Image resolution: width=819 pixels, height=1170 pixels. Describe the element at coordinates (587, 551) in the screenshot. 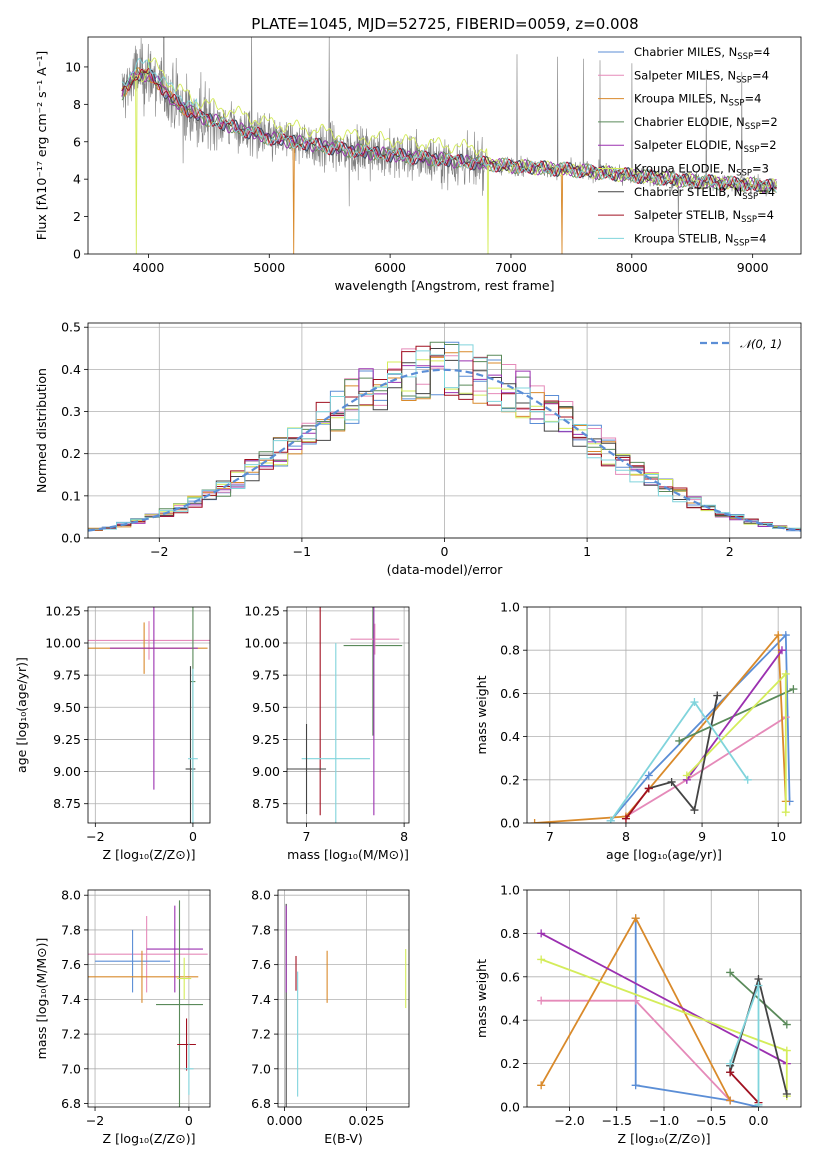

I see `histogram-panel-xtick-label-3: 1` at that location.